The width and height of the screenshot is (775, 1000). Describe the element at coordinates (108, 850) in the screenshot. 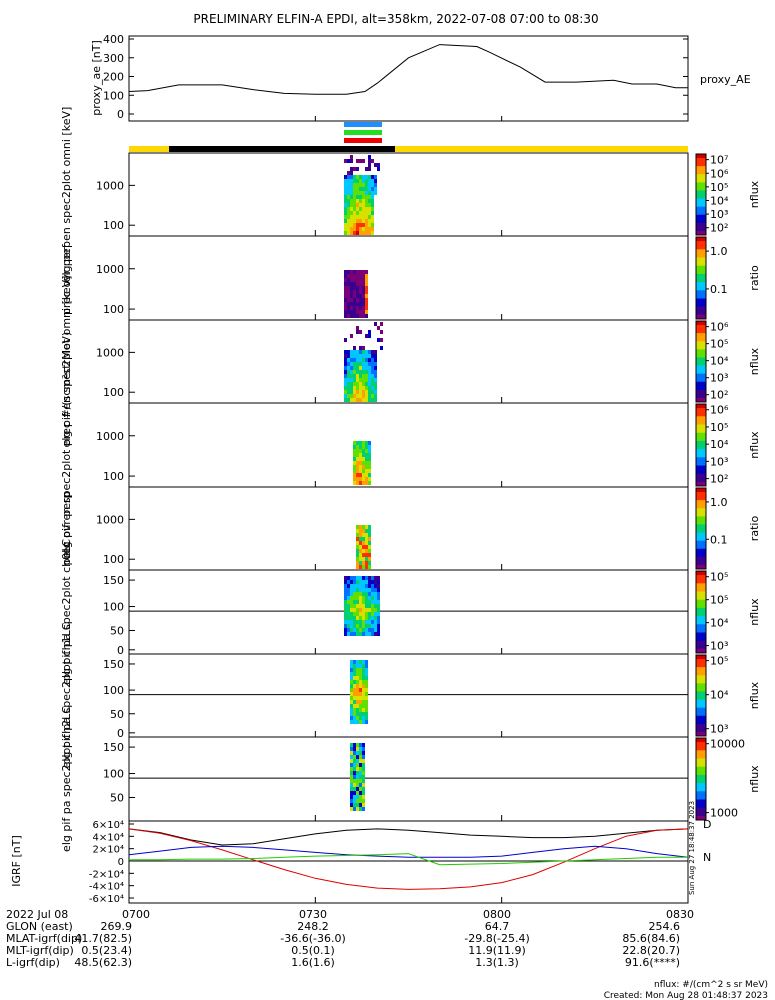

I see `igrf-ytick-label: 2×10⁴` at that location.